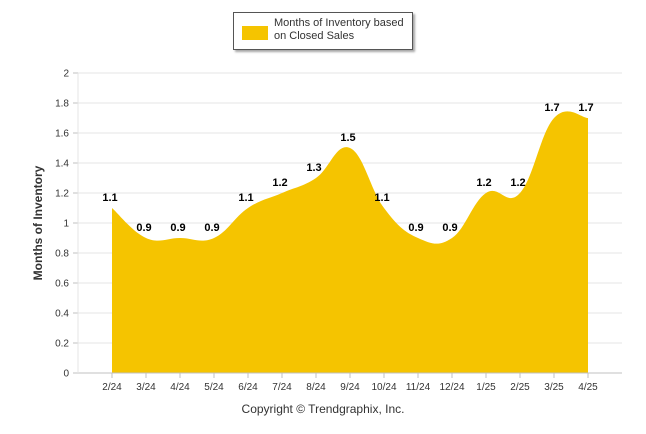  What do you see at coordinates (62, 164) in the screenshot?
I see `y-tick-label: 1.4` at bounding box center [62, 164].